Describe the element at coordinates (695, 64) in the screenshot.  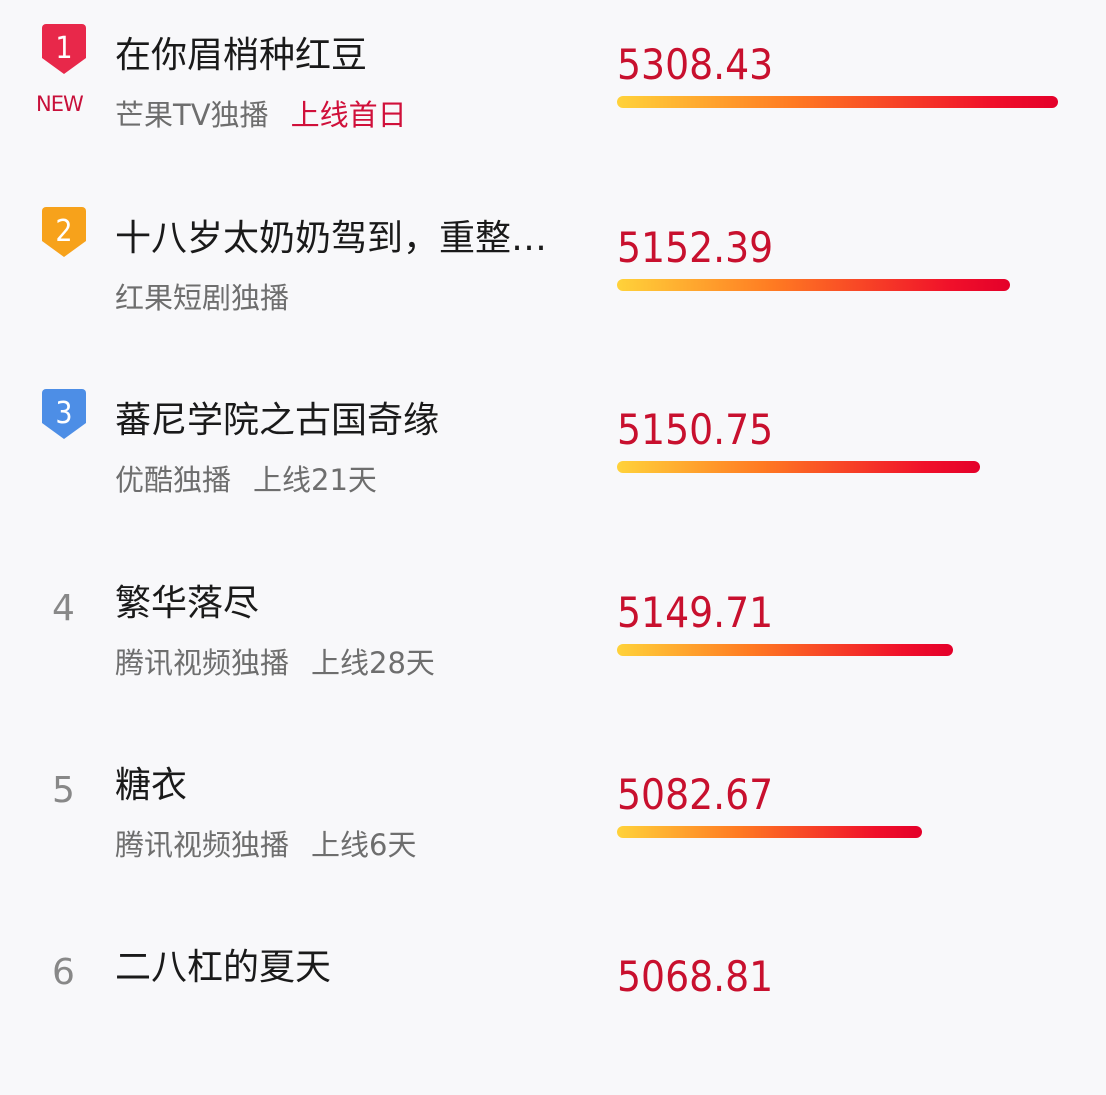
I see `heat-score: 5308.43` at that location.